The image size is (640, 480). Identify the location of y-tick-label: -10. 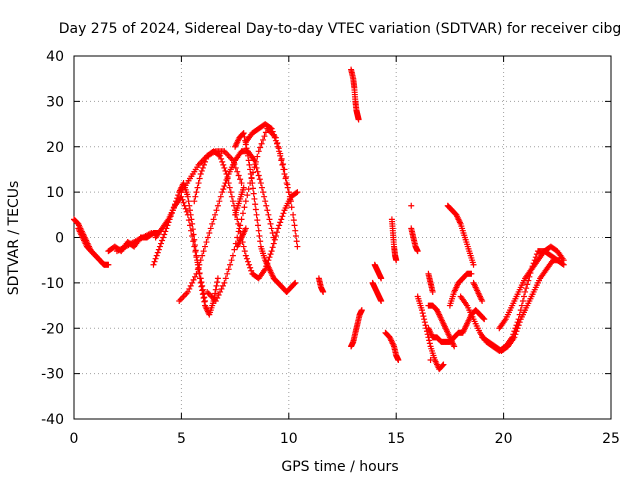
(52, 284).